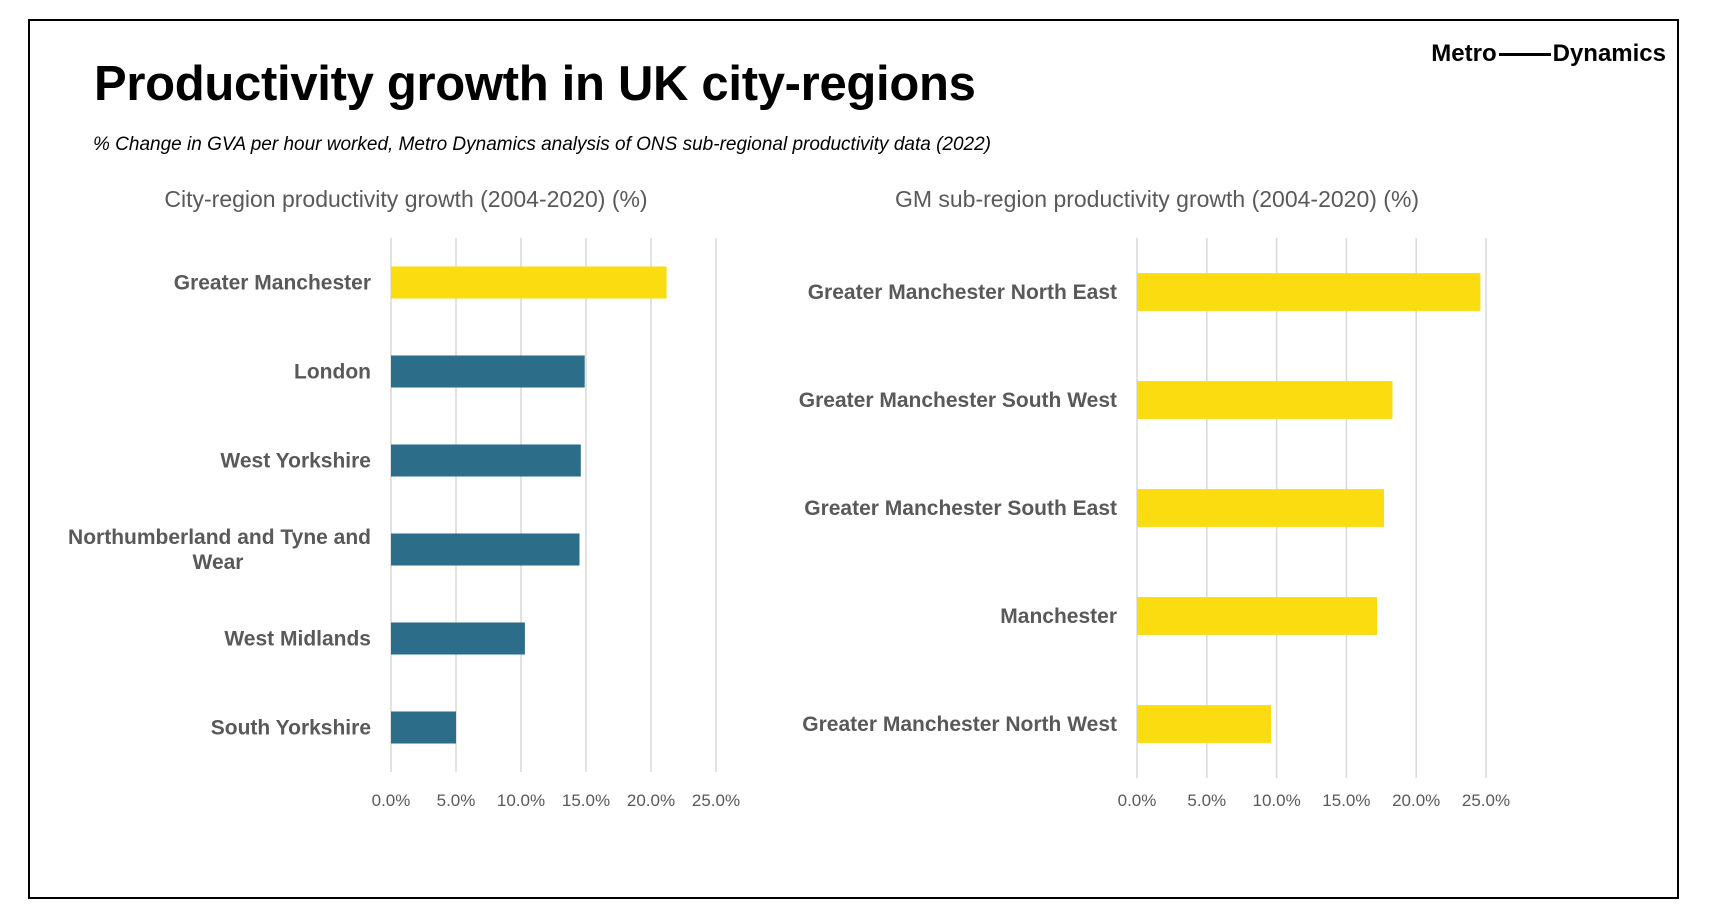  I want to click on left-category-label: Wear, so click(218, 562).